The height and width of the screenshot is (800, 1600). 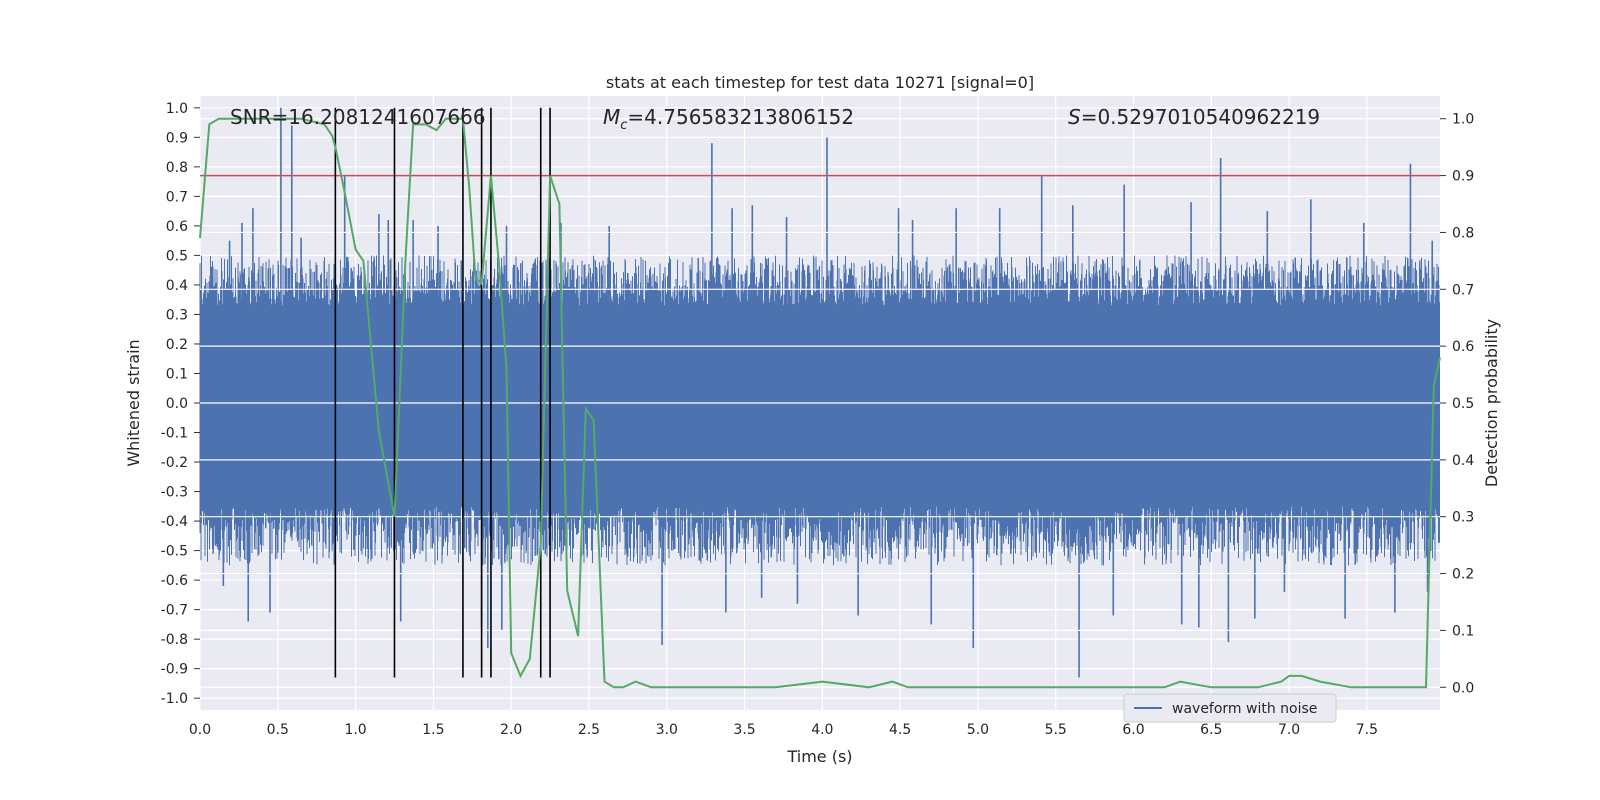 What do you see at coordinates (174, 522) in the screenshot?
I see `y-tick-label: -0.4` at bounding box center [174, 522].